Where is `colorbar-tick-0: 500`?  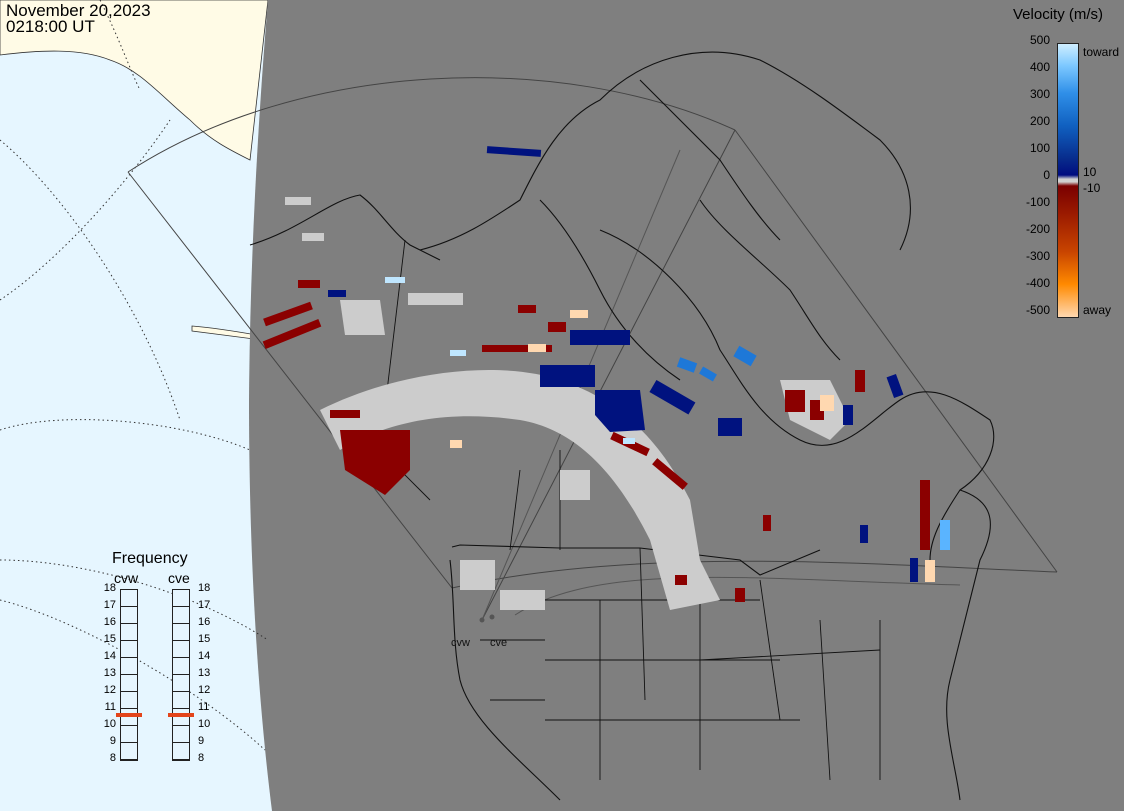 colorbar-tick-0: 500 is located at coordinates (1039, 40).